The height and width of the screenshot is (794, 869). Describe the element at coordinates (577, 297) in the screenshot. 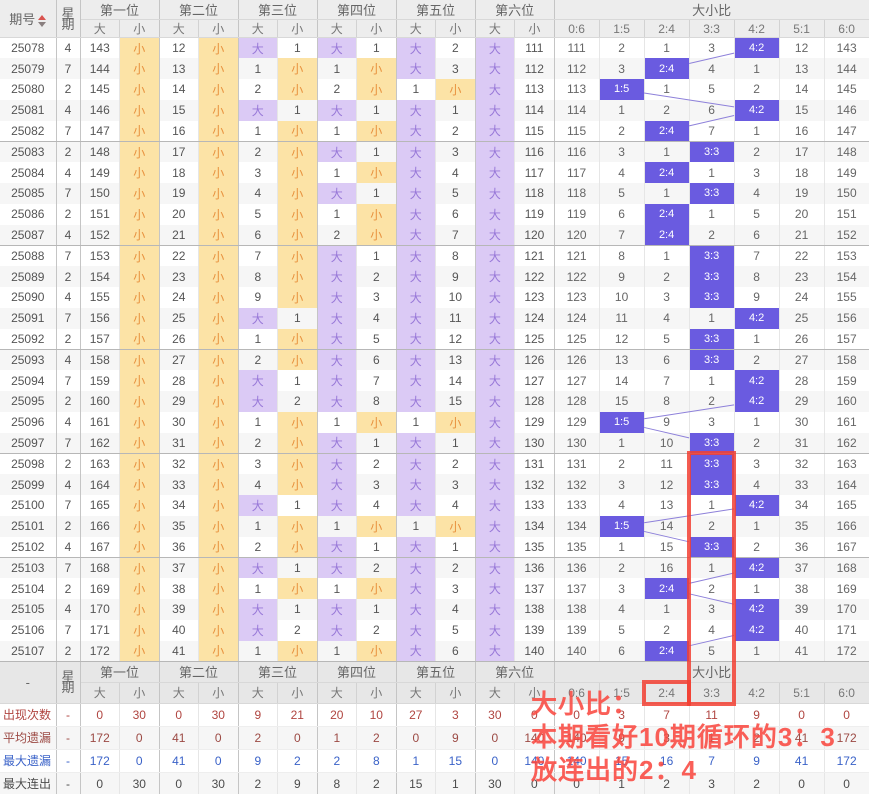

I see `cell-ratio: 123` at that location.